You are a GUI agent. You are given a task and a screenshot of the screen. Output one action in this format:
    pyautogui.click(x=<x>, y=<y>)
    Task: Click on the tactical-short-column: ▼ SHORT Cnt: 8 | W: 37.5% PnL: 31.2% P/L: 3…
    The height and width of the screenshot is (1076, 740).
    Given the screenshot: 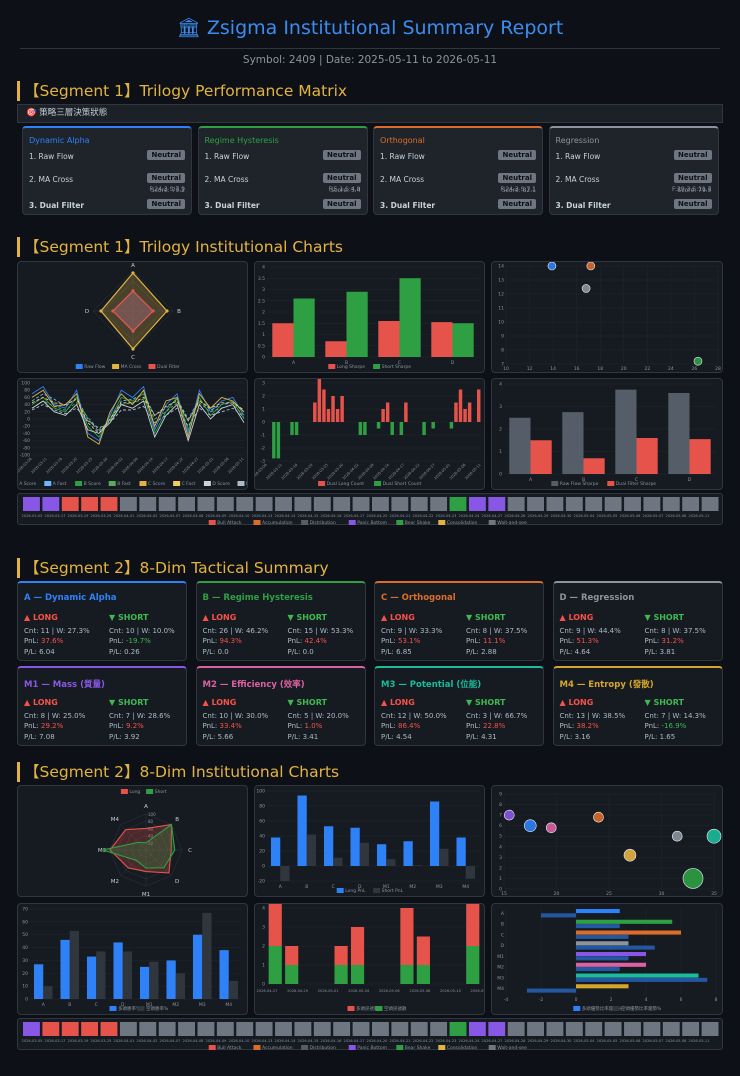 What is the action you would take?
    pyautogui.click(x=684, y=635)
    